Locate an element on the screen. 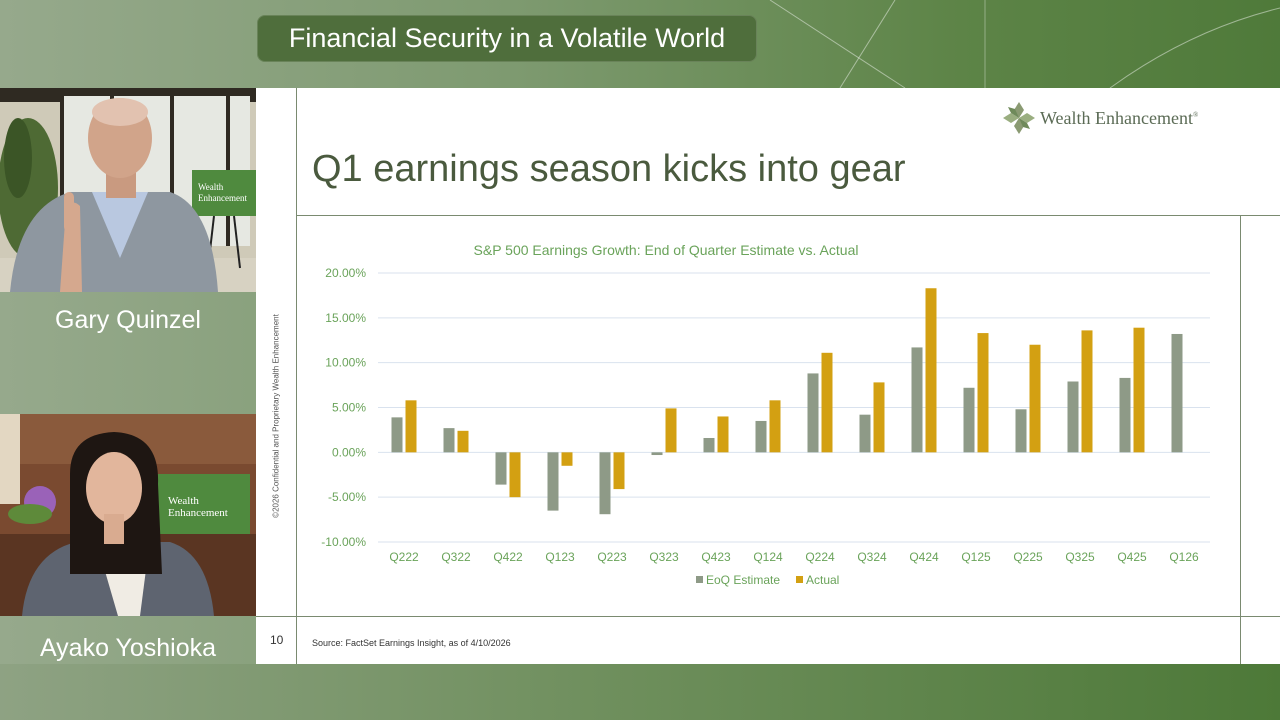 The height and width of the screenshot is (720, 1280). company-logo: Wealth Enhancement® is located at coordinates (1122, 118).